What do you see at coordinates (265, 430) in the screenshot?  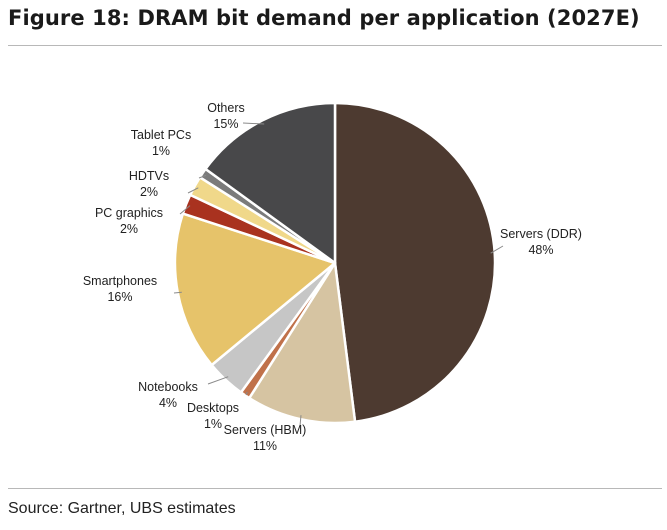 I see `label-servers-hbm-name: Servers (HBM)` at bounding box center [265, 430].